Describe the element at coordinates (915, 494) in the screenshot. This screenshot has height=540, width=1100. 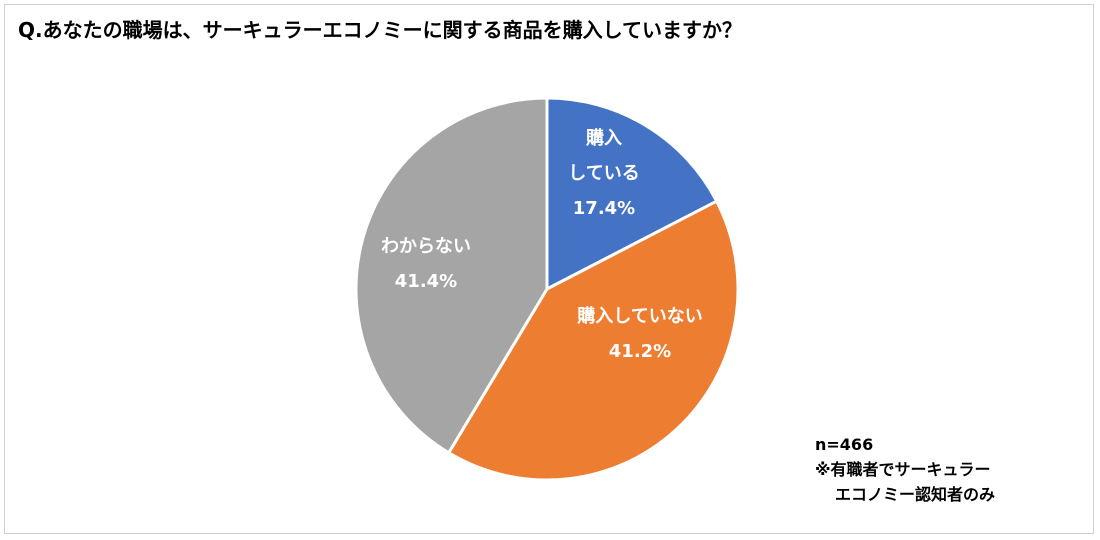
I see `respondent-note-line2: エコノミー認知者のみ` at that location.